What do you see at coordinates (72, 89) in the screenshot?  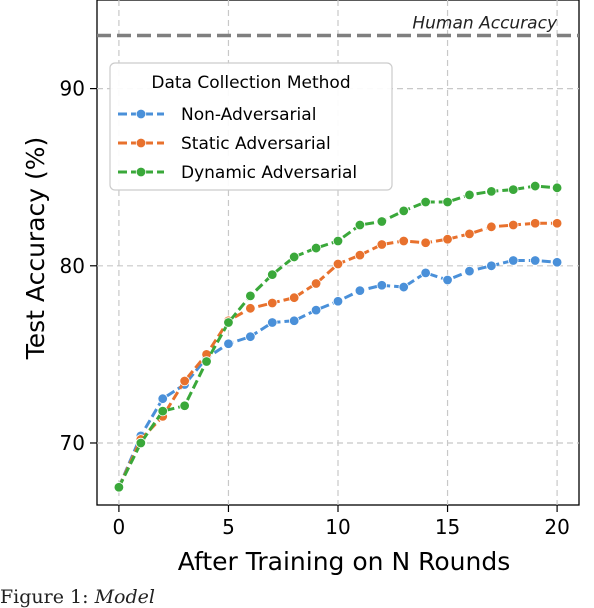 I see `y-tick-label: 90` at bounding box center [72, 89].